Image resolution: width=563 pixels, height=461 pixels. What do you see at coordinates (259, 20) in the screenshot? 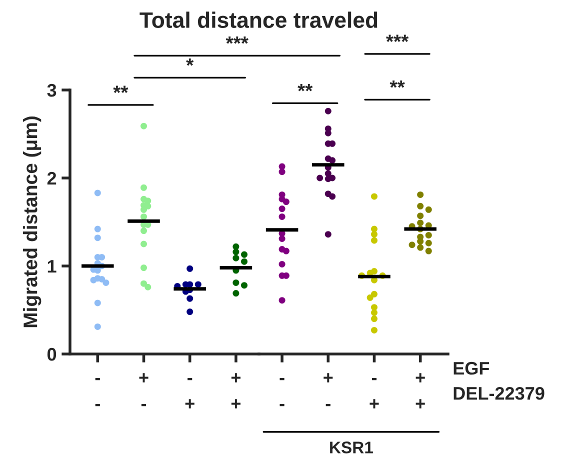
I see `chart-title: Total distance traveled` at bounding box center [259, 20].